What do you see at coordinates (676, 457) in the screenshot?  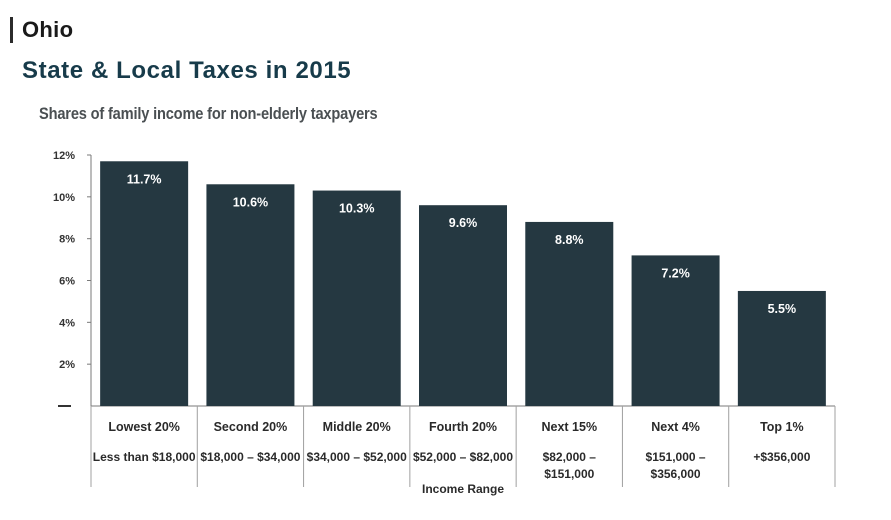 I see `income-range-label: $151,000 –` at bounding box center [676, 457].